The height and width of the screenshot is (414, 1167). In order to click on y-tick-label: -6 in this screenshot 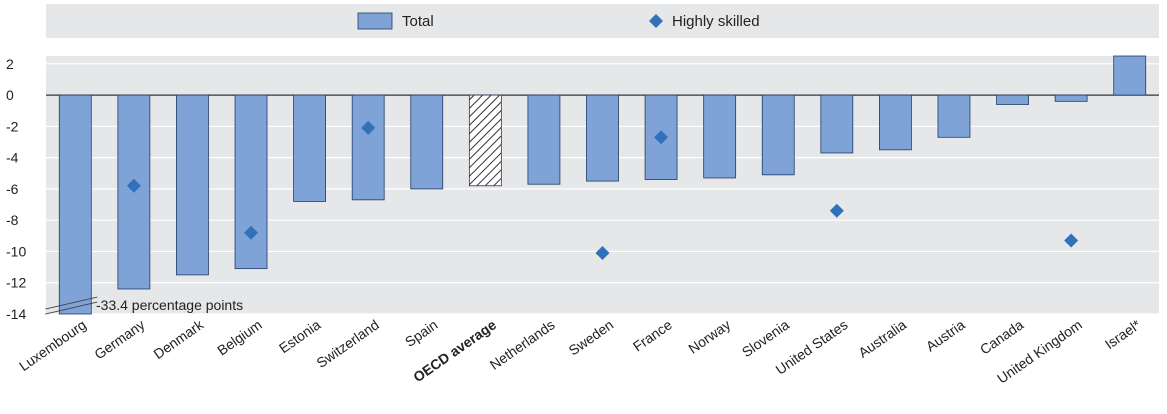, I will do `click(12, 189)`.